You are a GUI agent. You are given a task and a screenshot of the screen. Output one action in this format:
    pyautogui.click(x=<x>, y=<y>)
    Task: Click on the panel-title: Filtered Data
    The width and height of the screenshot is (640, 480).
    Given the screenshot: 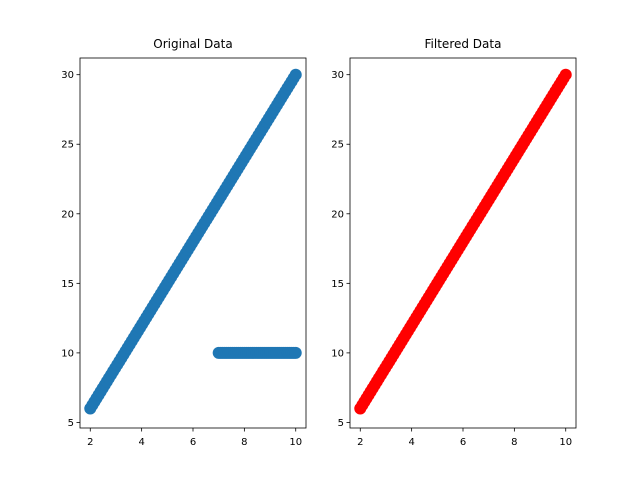 What is the action you would take?
    pyautogui.click(x=463, y=44)
    